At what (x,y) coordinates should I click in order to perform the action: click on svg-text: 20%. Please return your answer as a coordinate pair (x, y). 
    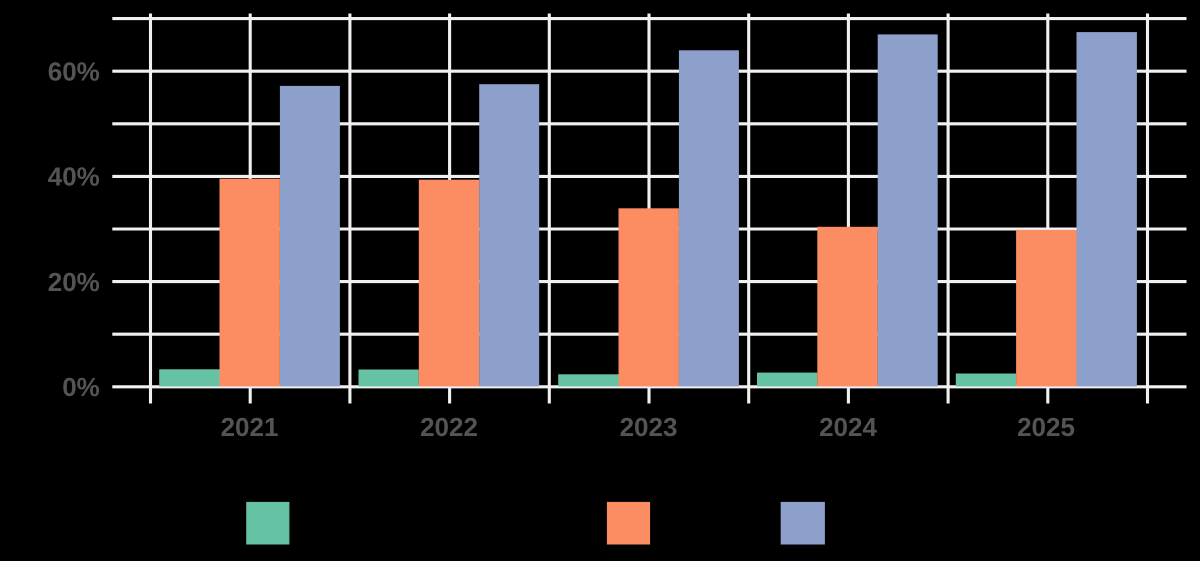
    Looking at the image, I should click on (74, 282).